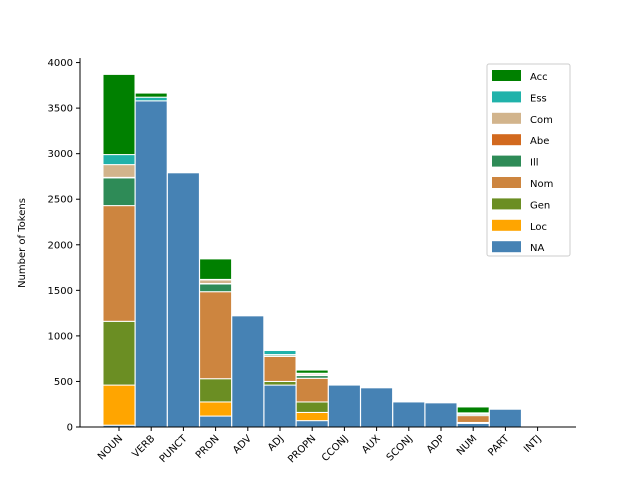  I want to click on bar-propn-na, so click(312, 424).